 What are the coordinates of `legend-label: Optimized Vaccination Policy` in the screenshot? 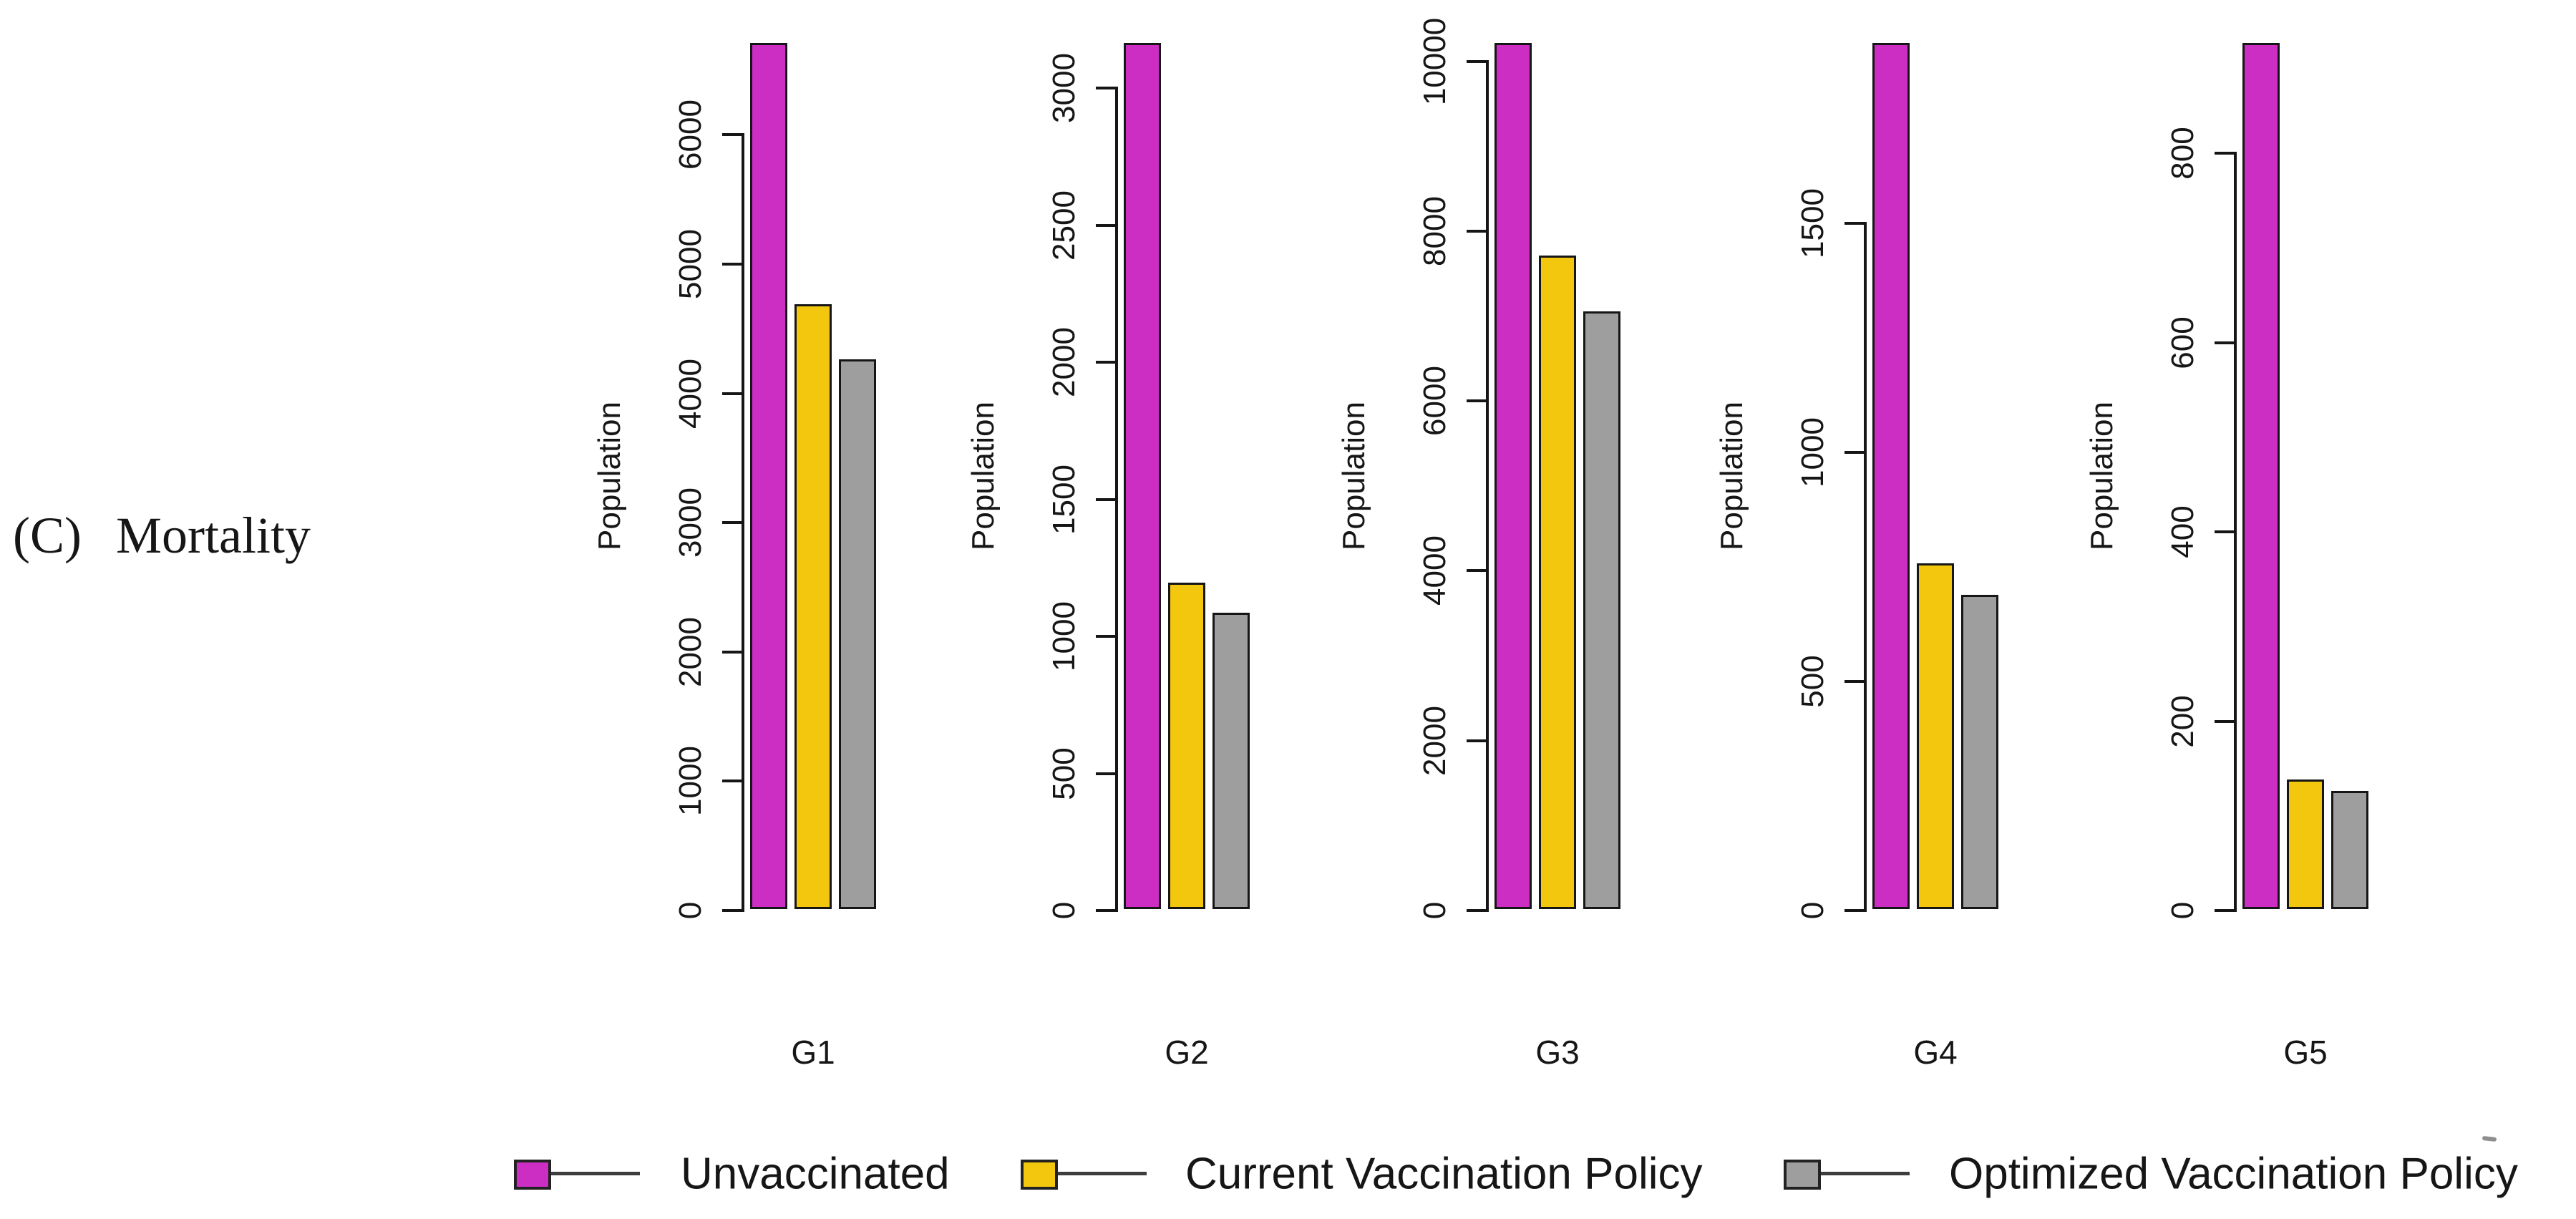 It's located at (2233, 1174).